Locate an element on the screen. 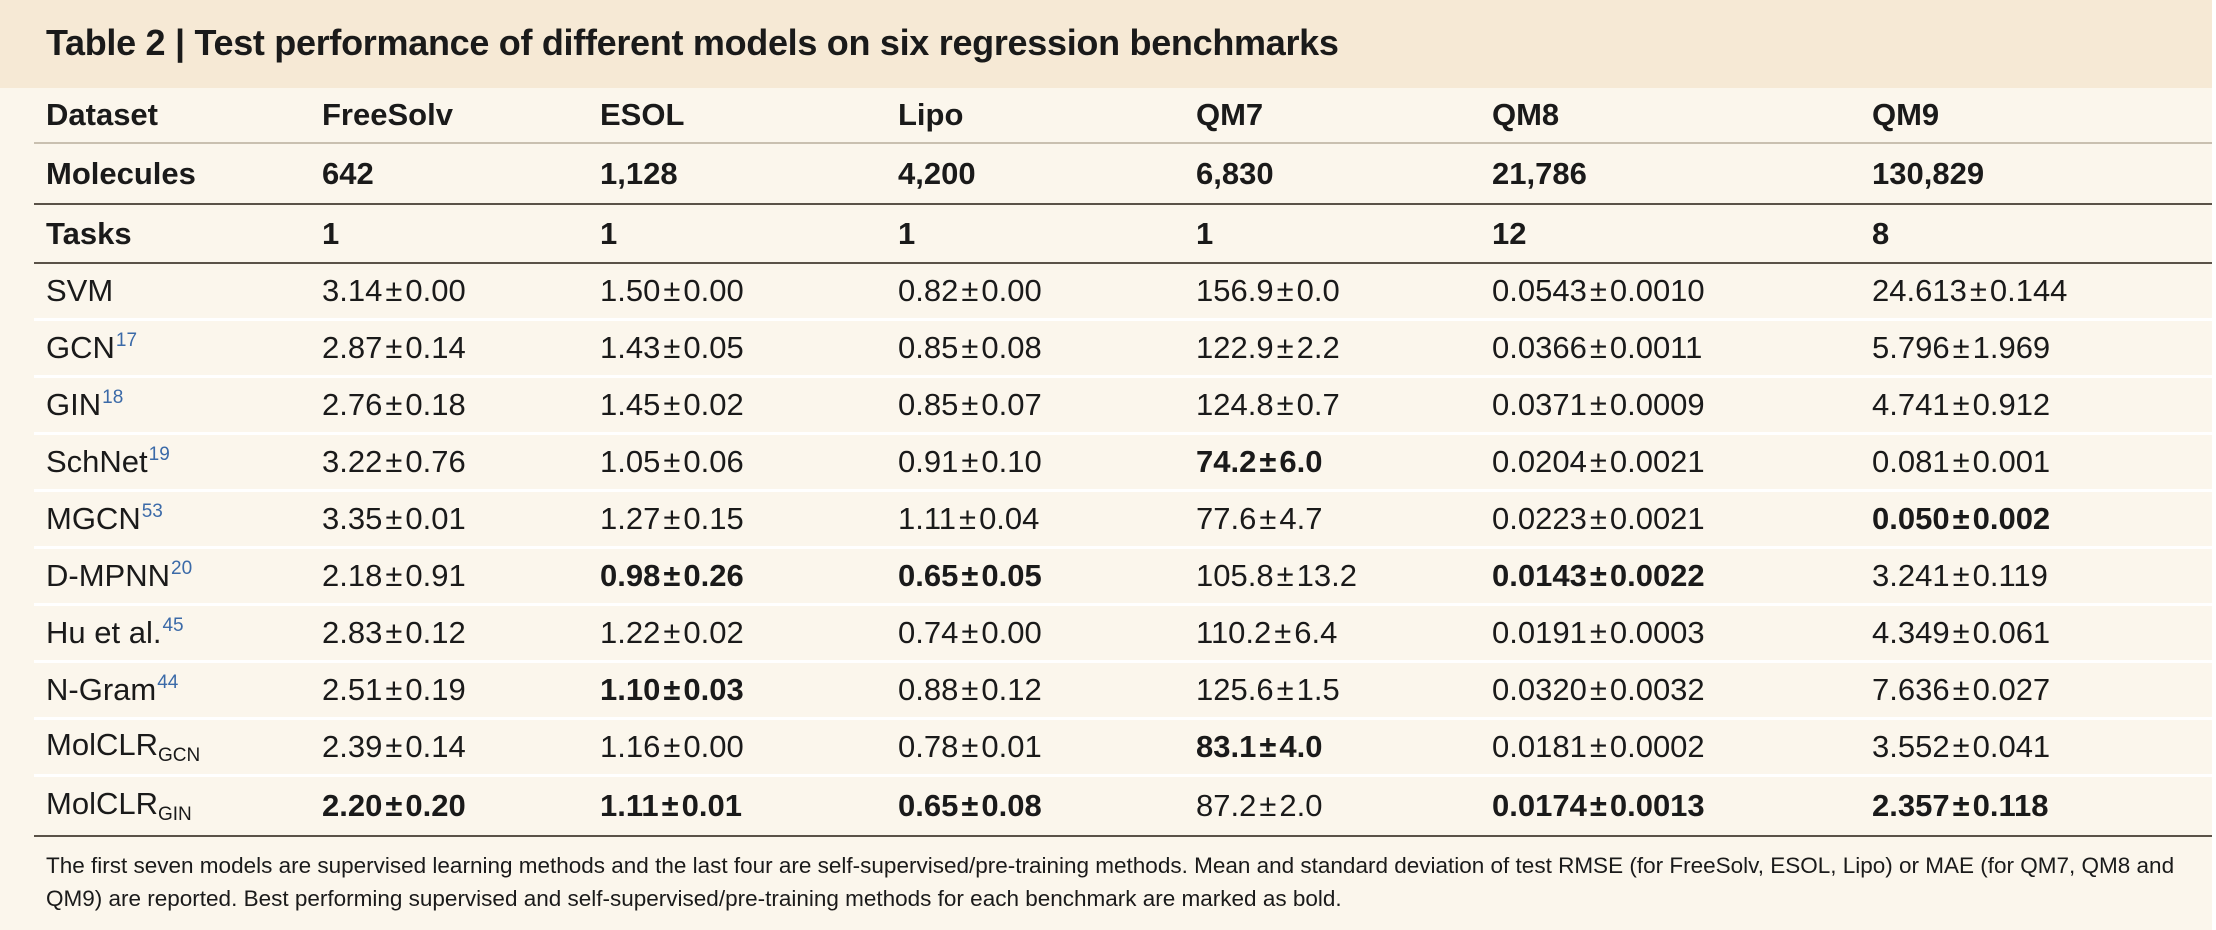 The image size is (2216, 930). reference-link: 45 is located at coordinates (173, 625).